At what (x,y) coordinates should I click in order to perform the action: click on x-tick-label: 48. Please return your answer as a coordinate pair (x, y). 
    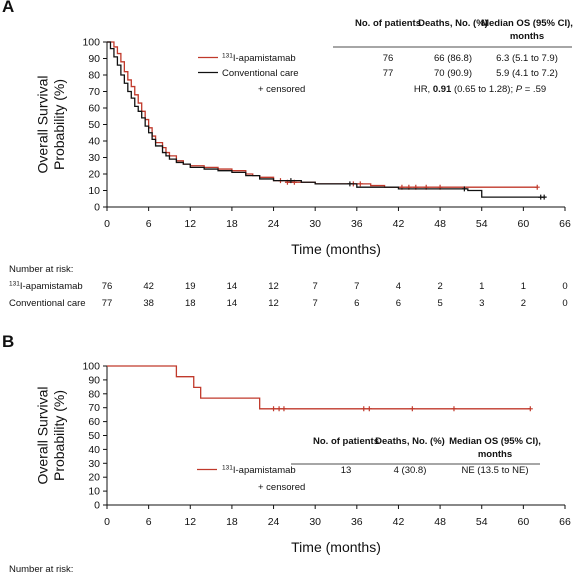
    Looking at the image, I should click on (440, 224).